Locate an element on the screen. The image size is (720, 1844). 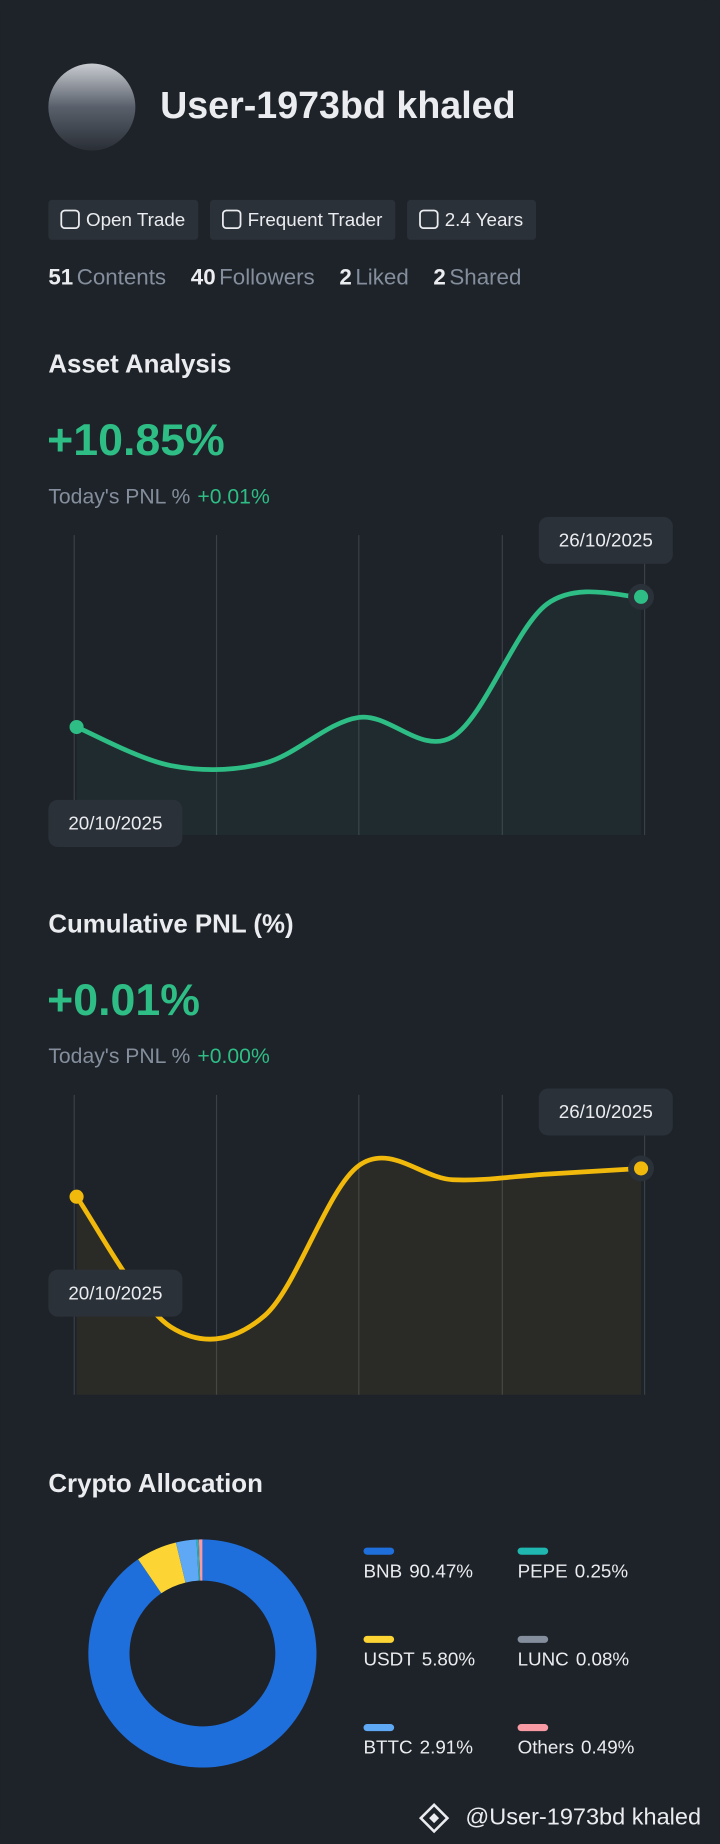
tag: Open Trade is located at coordinates (123, 219).